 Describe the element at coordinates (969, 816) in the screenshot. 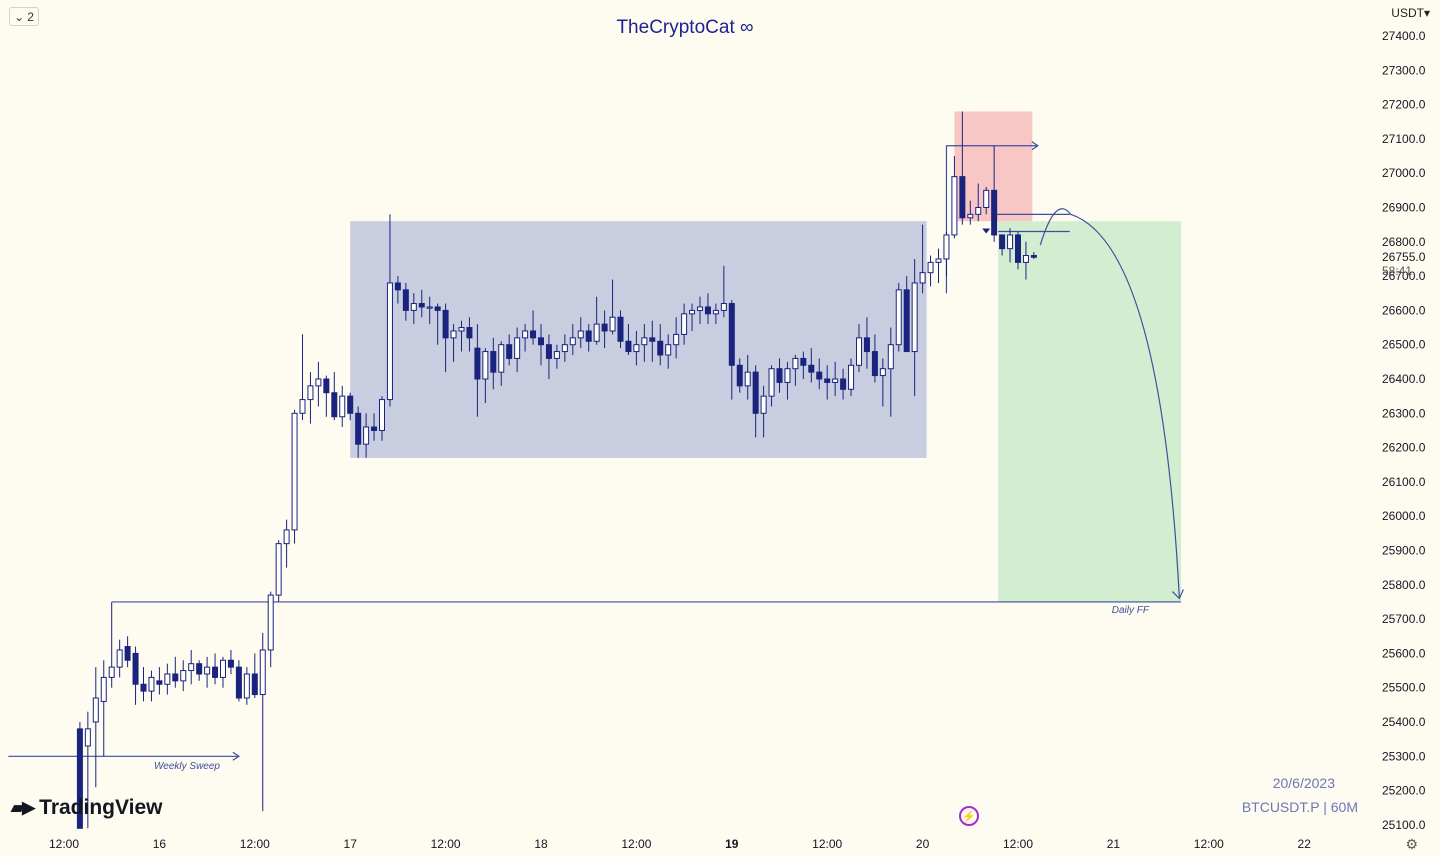

I see `lightning-icon: ⚡` at that location.